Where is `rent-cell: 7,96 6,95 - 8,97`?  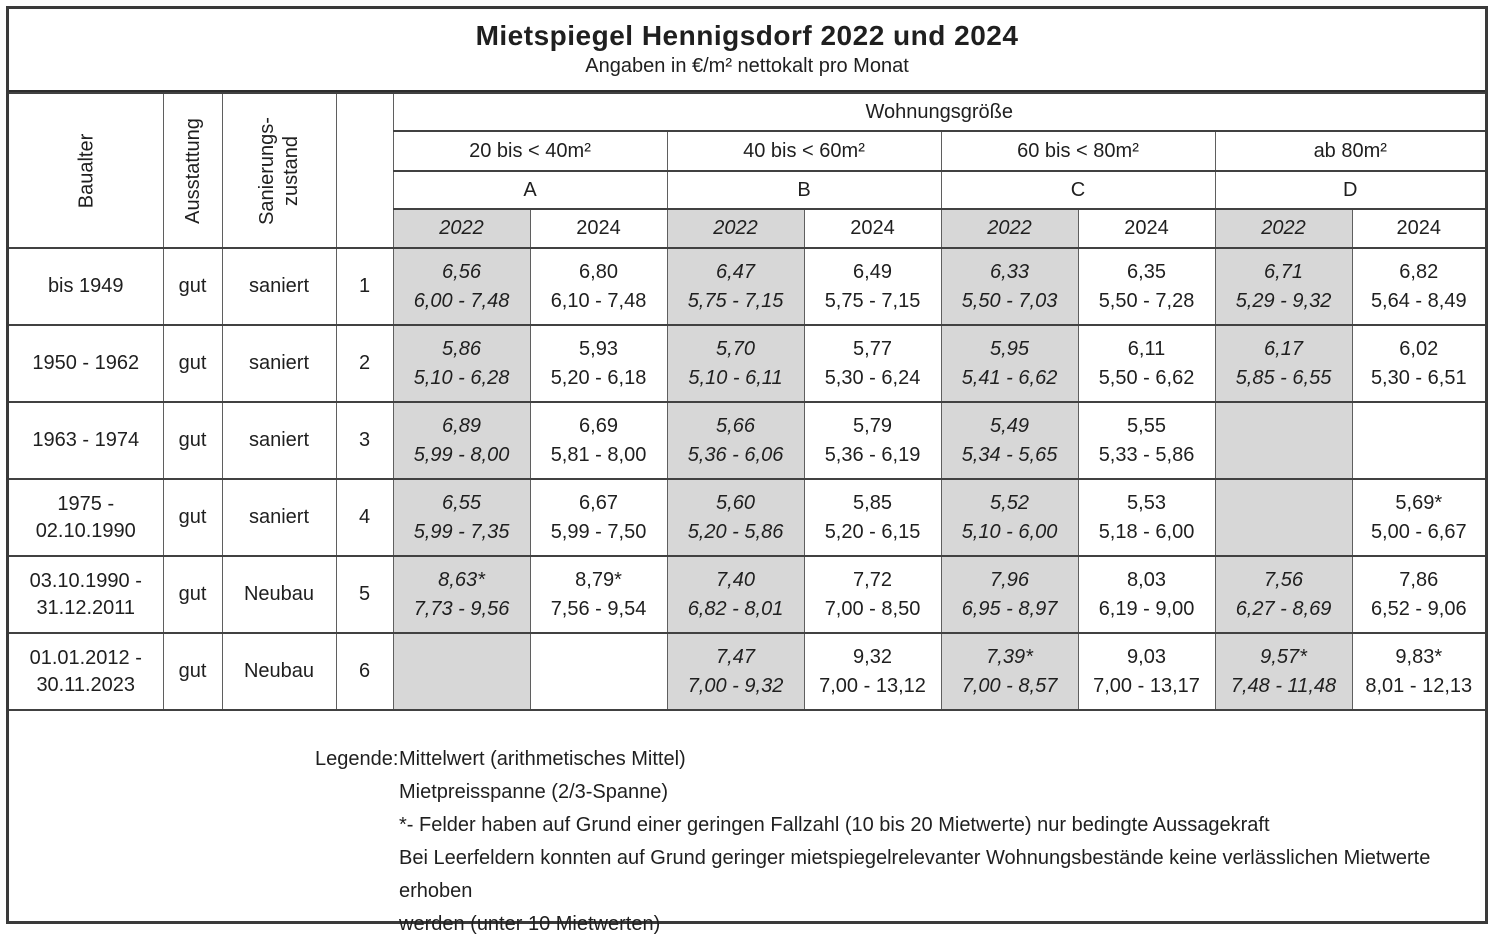
rent-cell: 7,96 6,95 - 8,97 is located at coordinates (1009, 594).